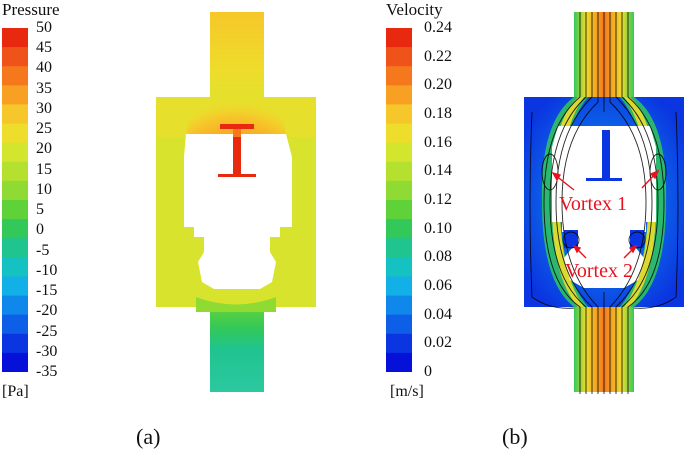 Image resolution: width=685 pixels, height=454 pixels. I want to click on velocity-tick-label: 0.24, so click(438, 27).